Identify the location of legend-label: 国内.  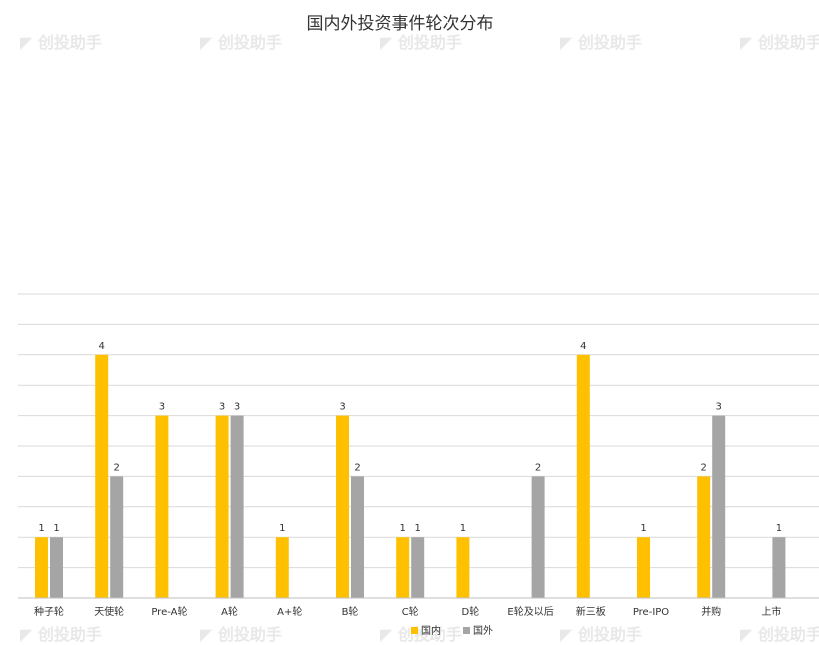
(431, 630).